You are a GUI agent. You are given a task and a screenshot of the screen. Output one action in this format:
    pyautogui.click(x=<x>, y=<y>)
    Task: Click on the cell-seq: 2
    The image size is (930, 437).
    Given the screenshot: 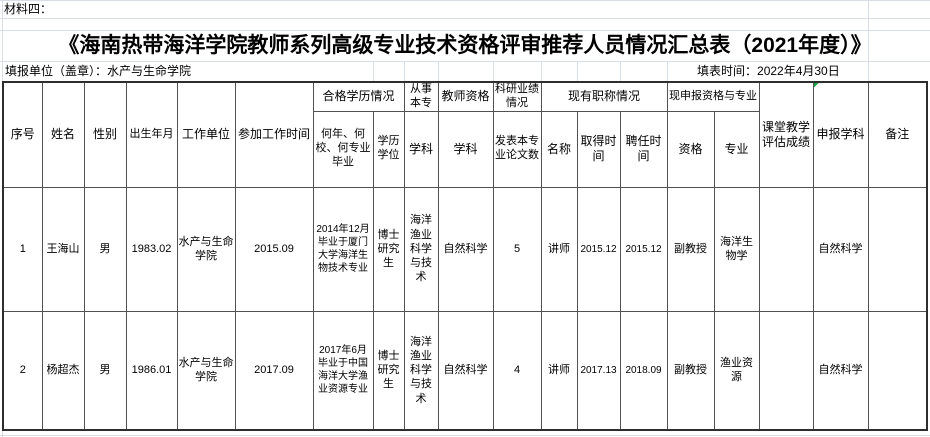 What is the action you would take?
    pyautogui.click(x=22, y=370)
    